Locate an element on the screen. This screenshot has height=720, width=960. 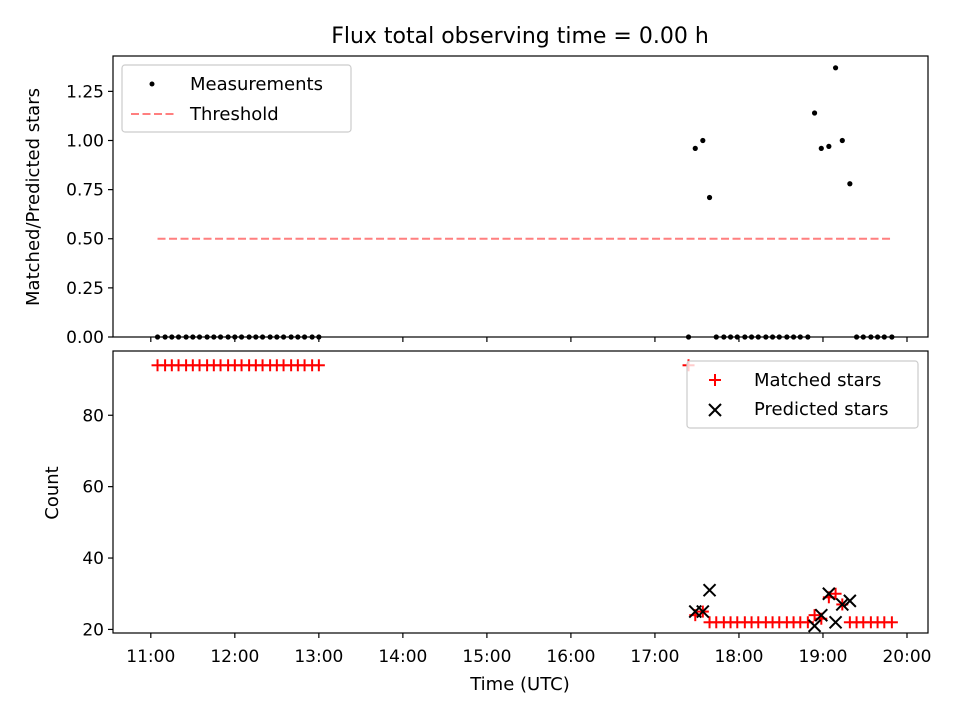
top-legend: Measurements Threshold is located at coordinates (236, 98).